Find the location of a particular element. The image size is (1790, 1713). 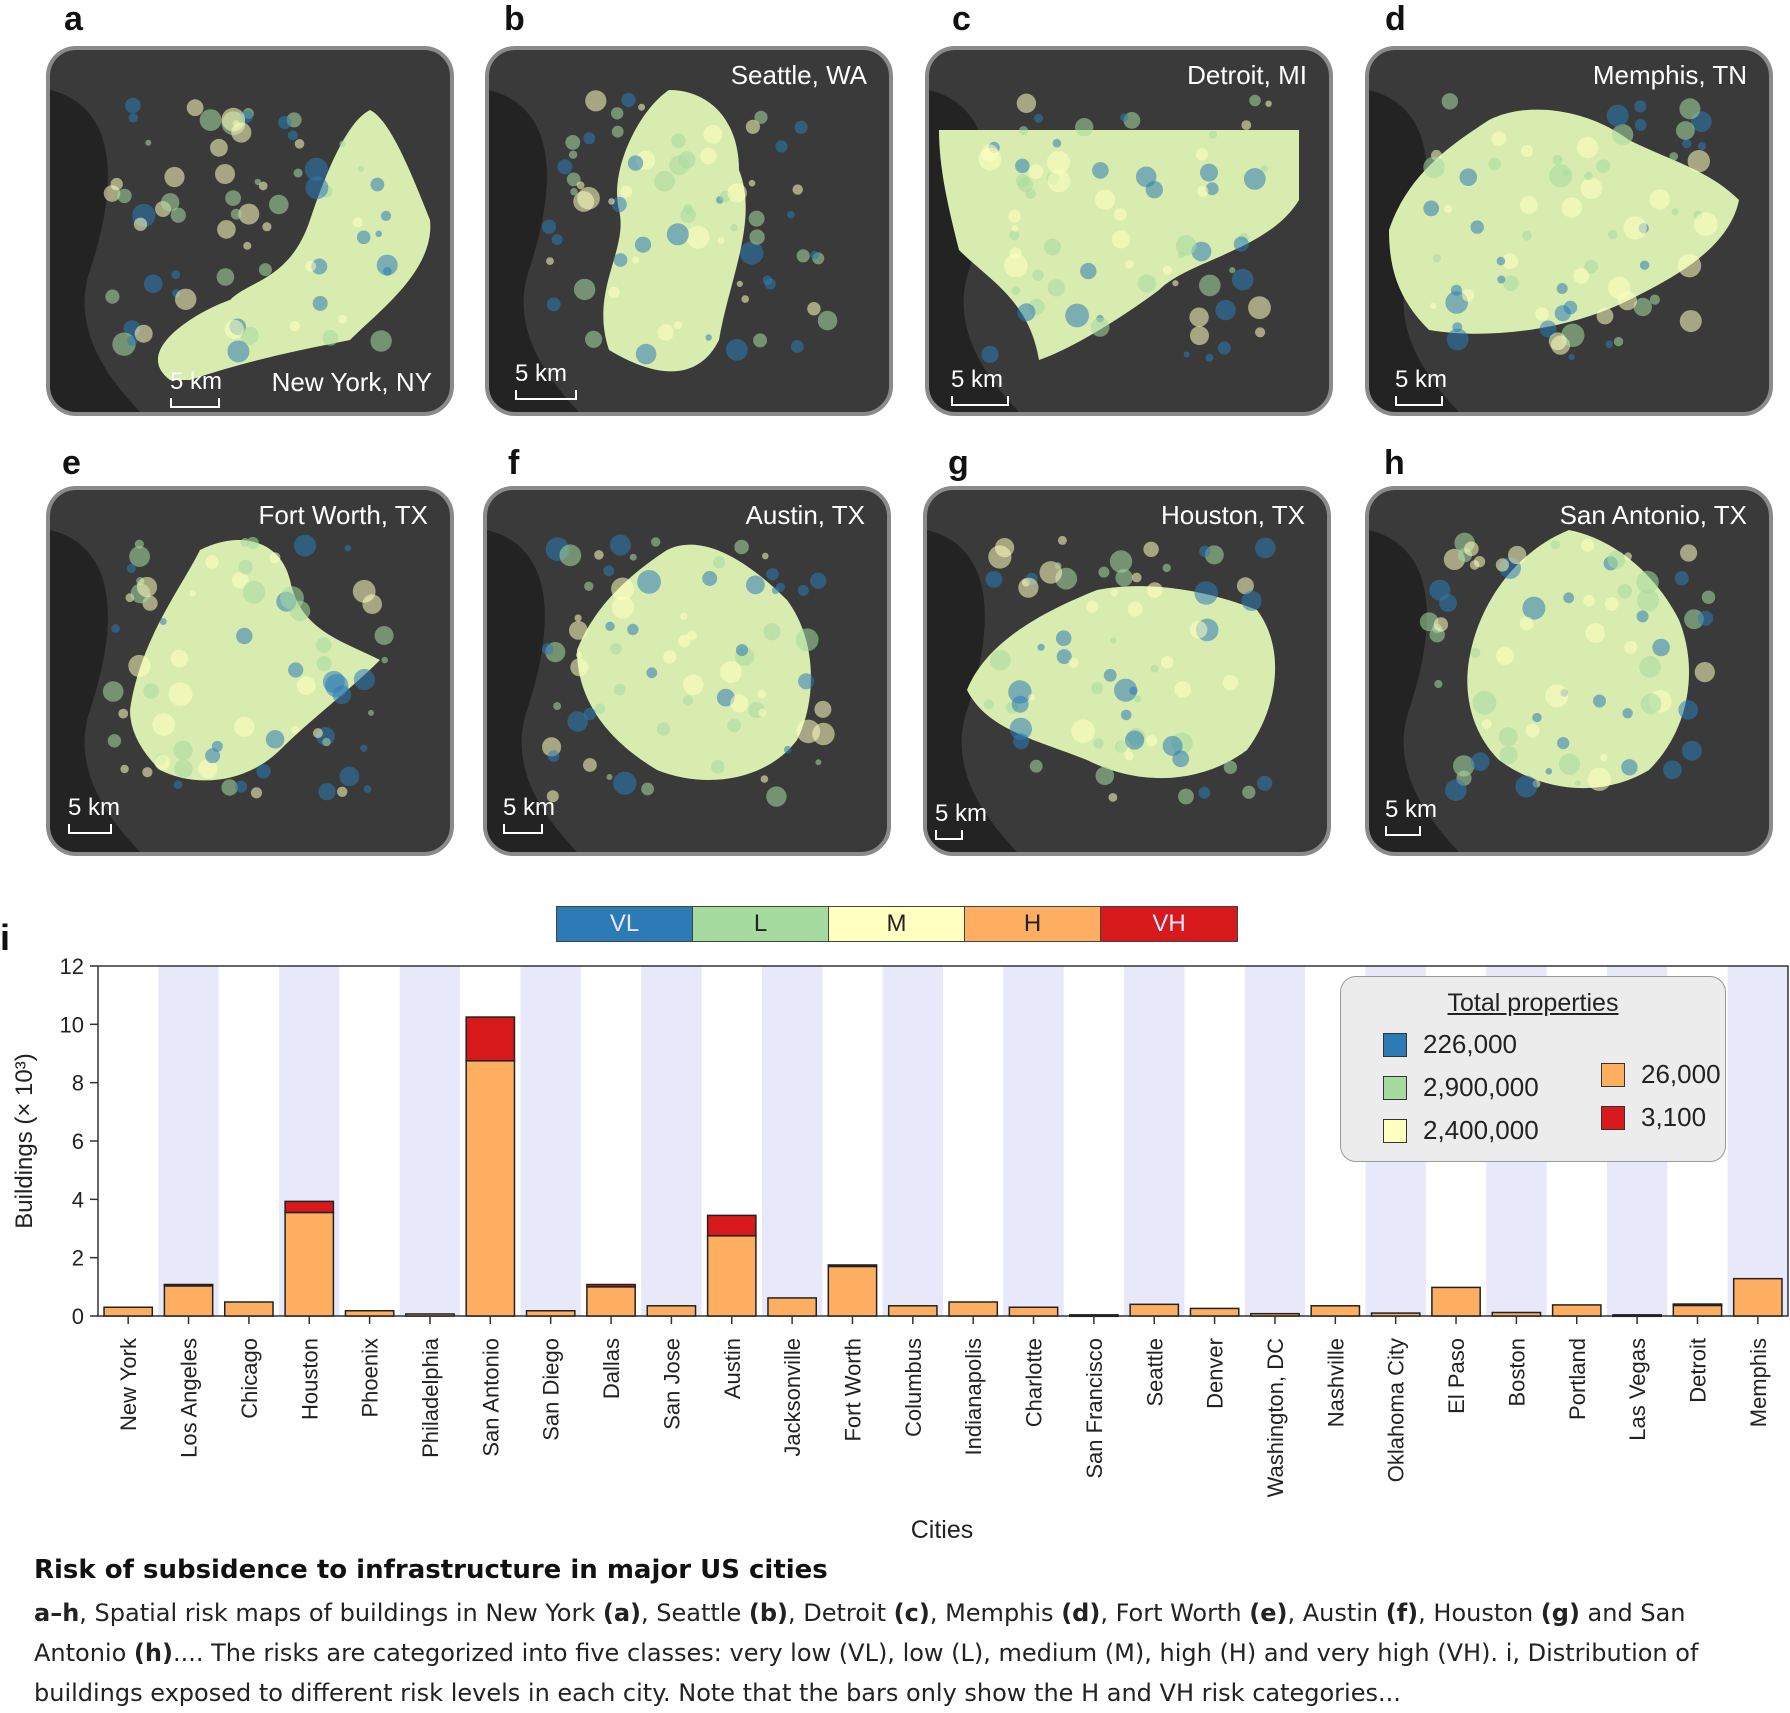

panel-letter-c: c is located at coordinates (961, 19).